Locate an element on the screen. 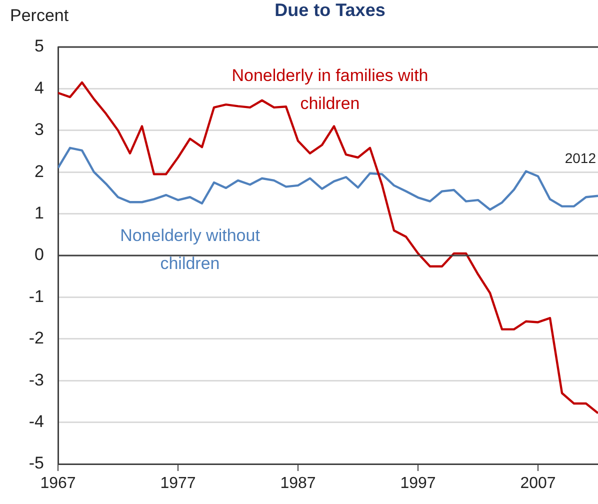 This screenshot has width=598, height=504. y-tick-label: -3 is located at coordinates (36, 380).